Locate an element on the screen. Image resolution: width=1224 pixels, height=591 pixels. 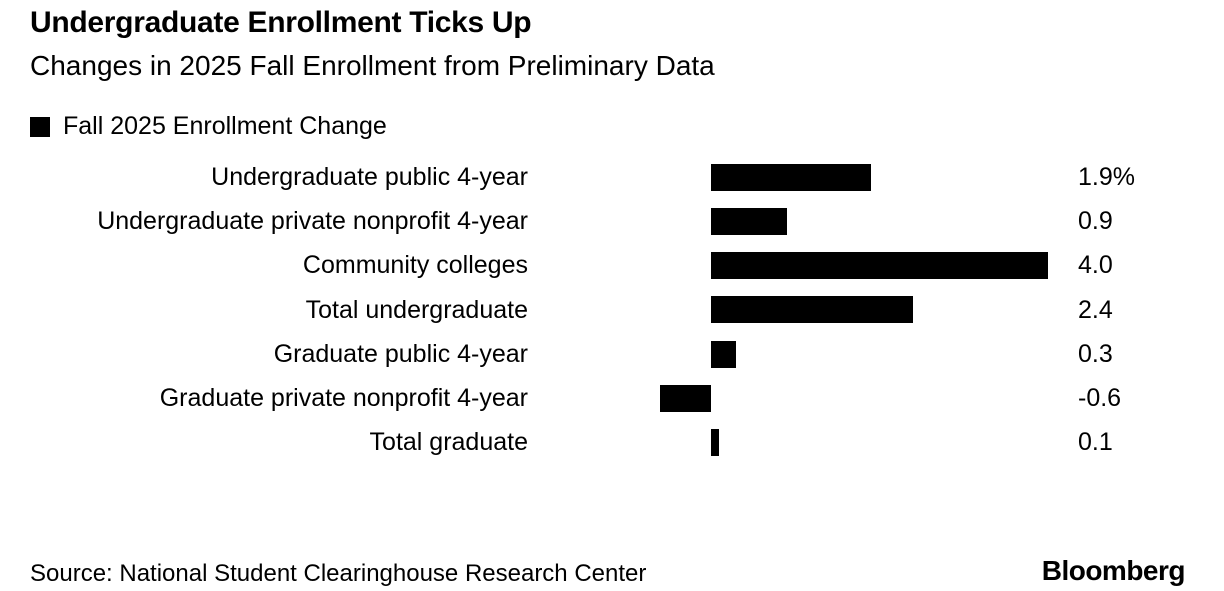
legend-swatch-icon is located at coordinates (40, 126).